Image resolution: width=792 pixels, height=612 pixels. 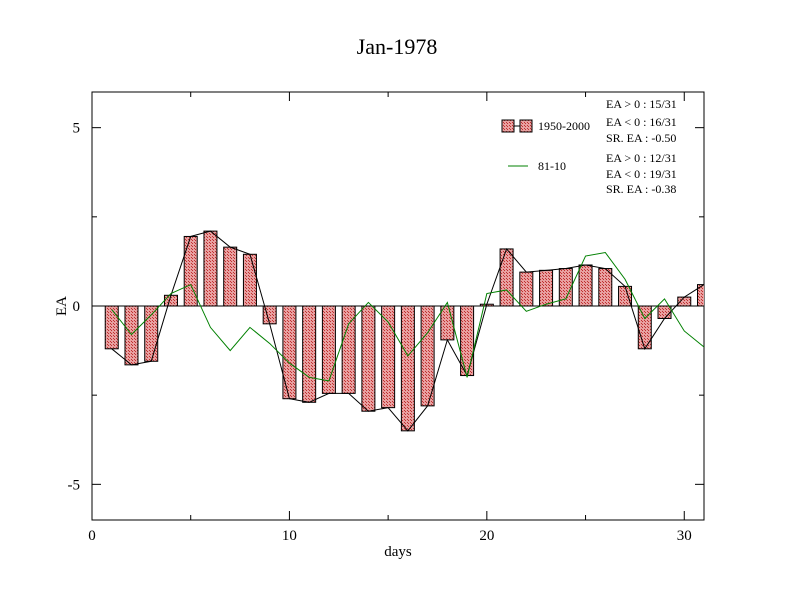 What do you see at coordinates (641, 138) in the screenshot?
I see `legend-stat-1-sr: SR. EA : -0.50` at bounding box center [641, 138].